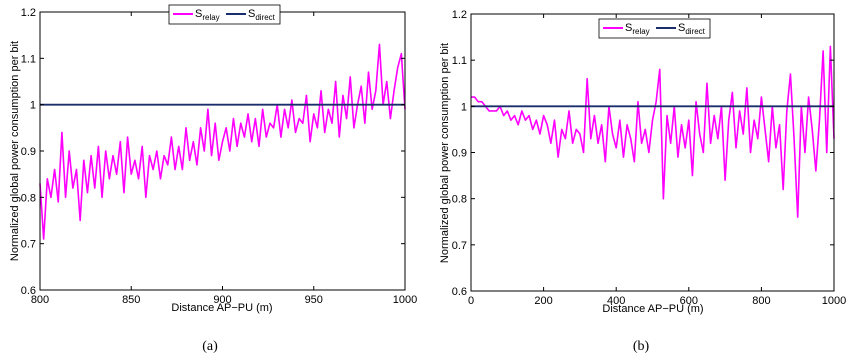 The width and height of the screenshot is (846, 361). Describe the element at coordinates (616, 301) in the screenshot. I see `x-tick-label-b: 400` at that location.